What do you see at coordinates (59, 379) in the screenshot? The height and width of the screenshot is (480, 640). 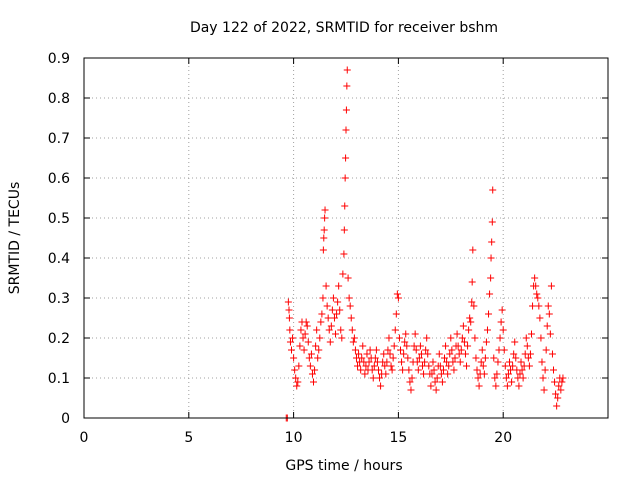 I see `y-tick-label: 0.1` at bounding box center [59, 379].